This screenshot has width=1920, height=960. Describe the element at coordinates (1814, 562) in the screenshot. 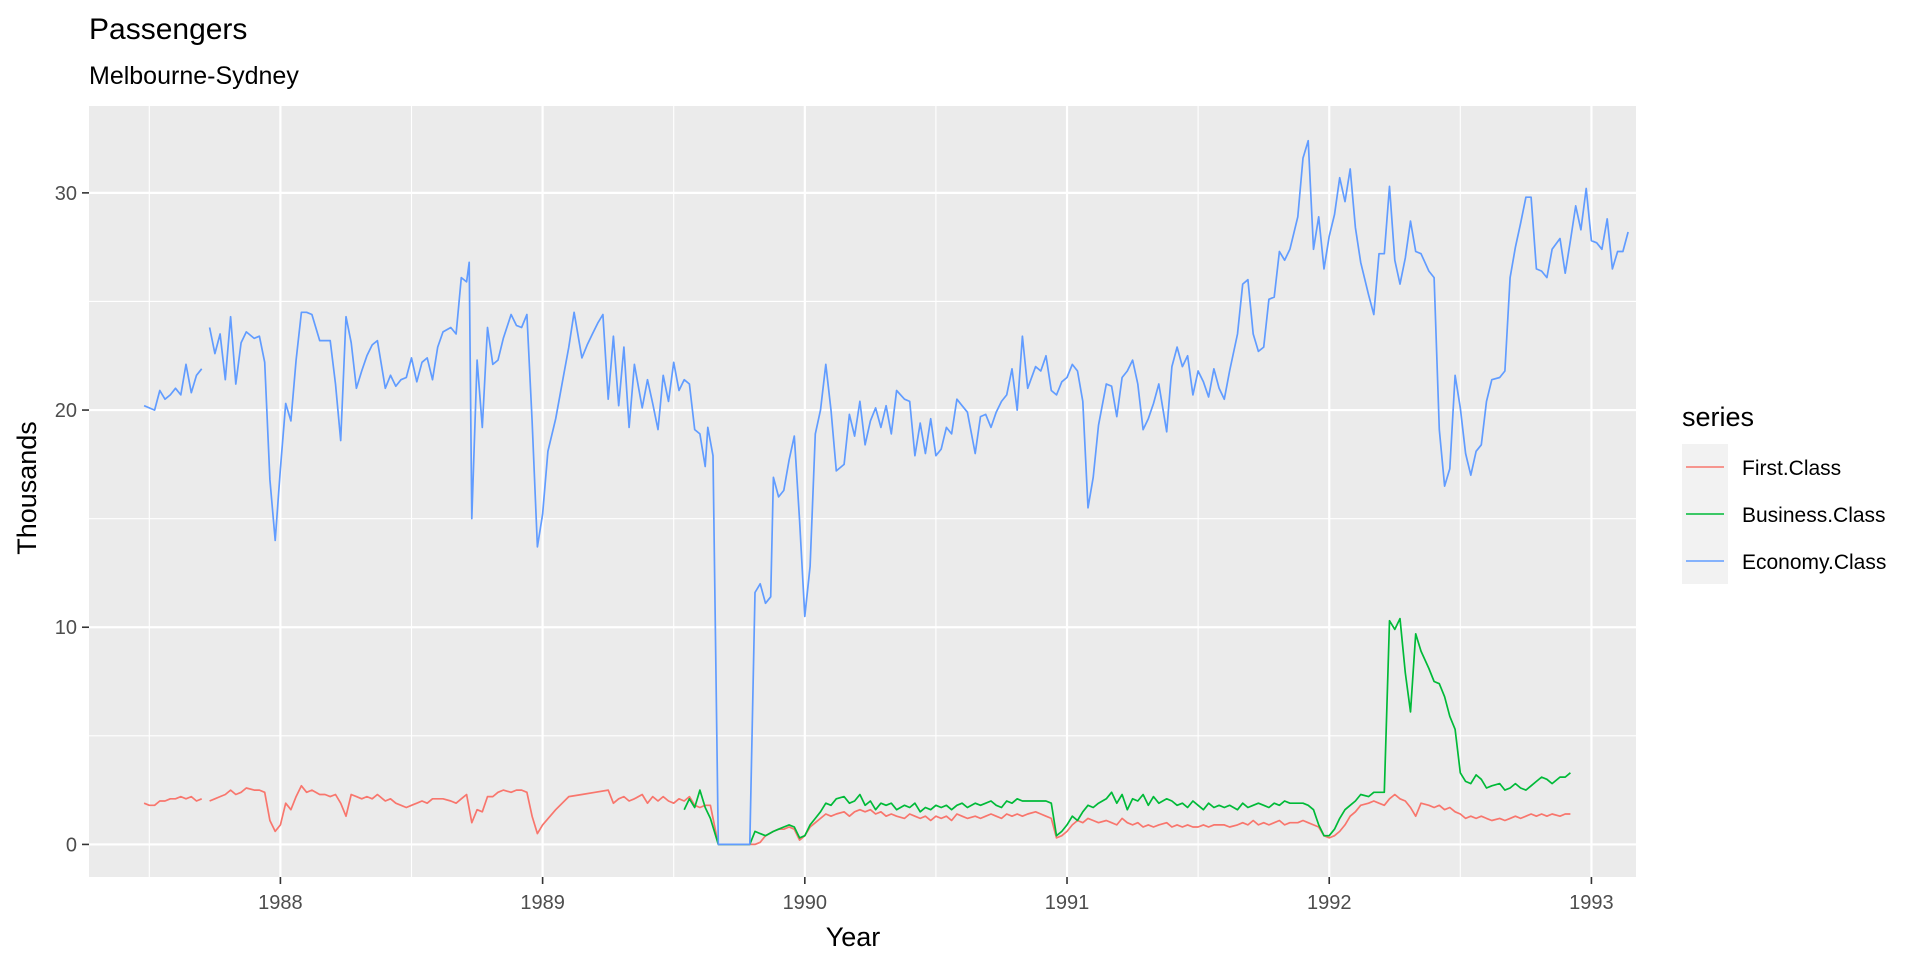

I see `legend-label-economy-class: Economy.Class` at that location.